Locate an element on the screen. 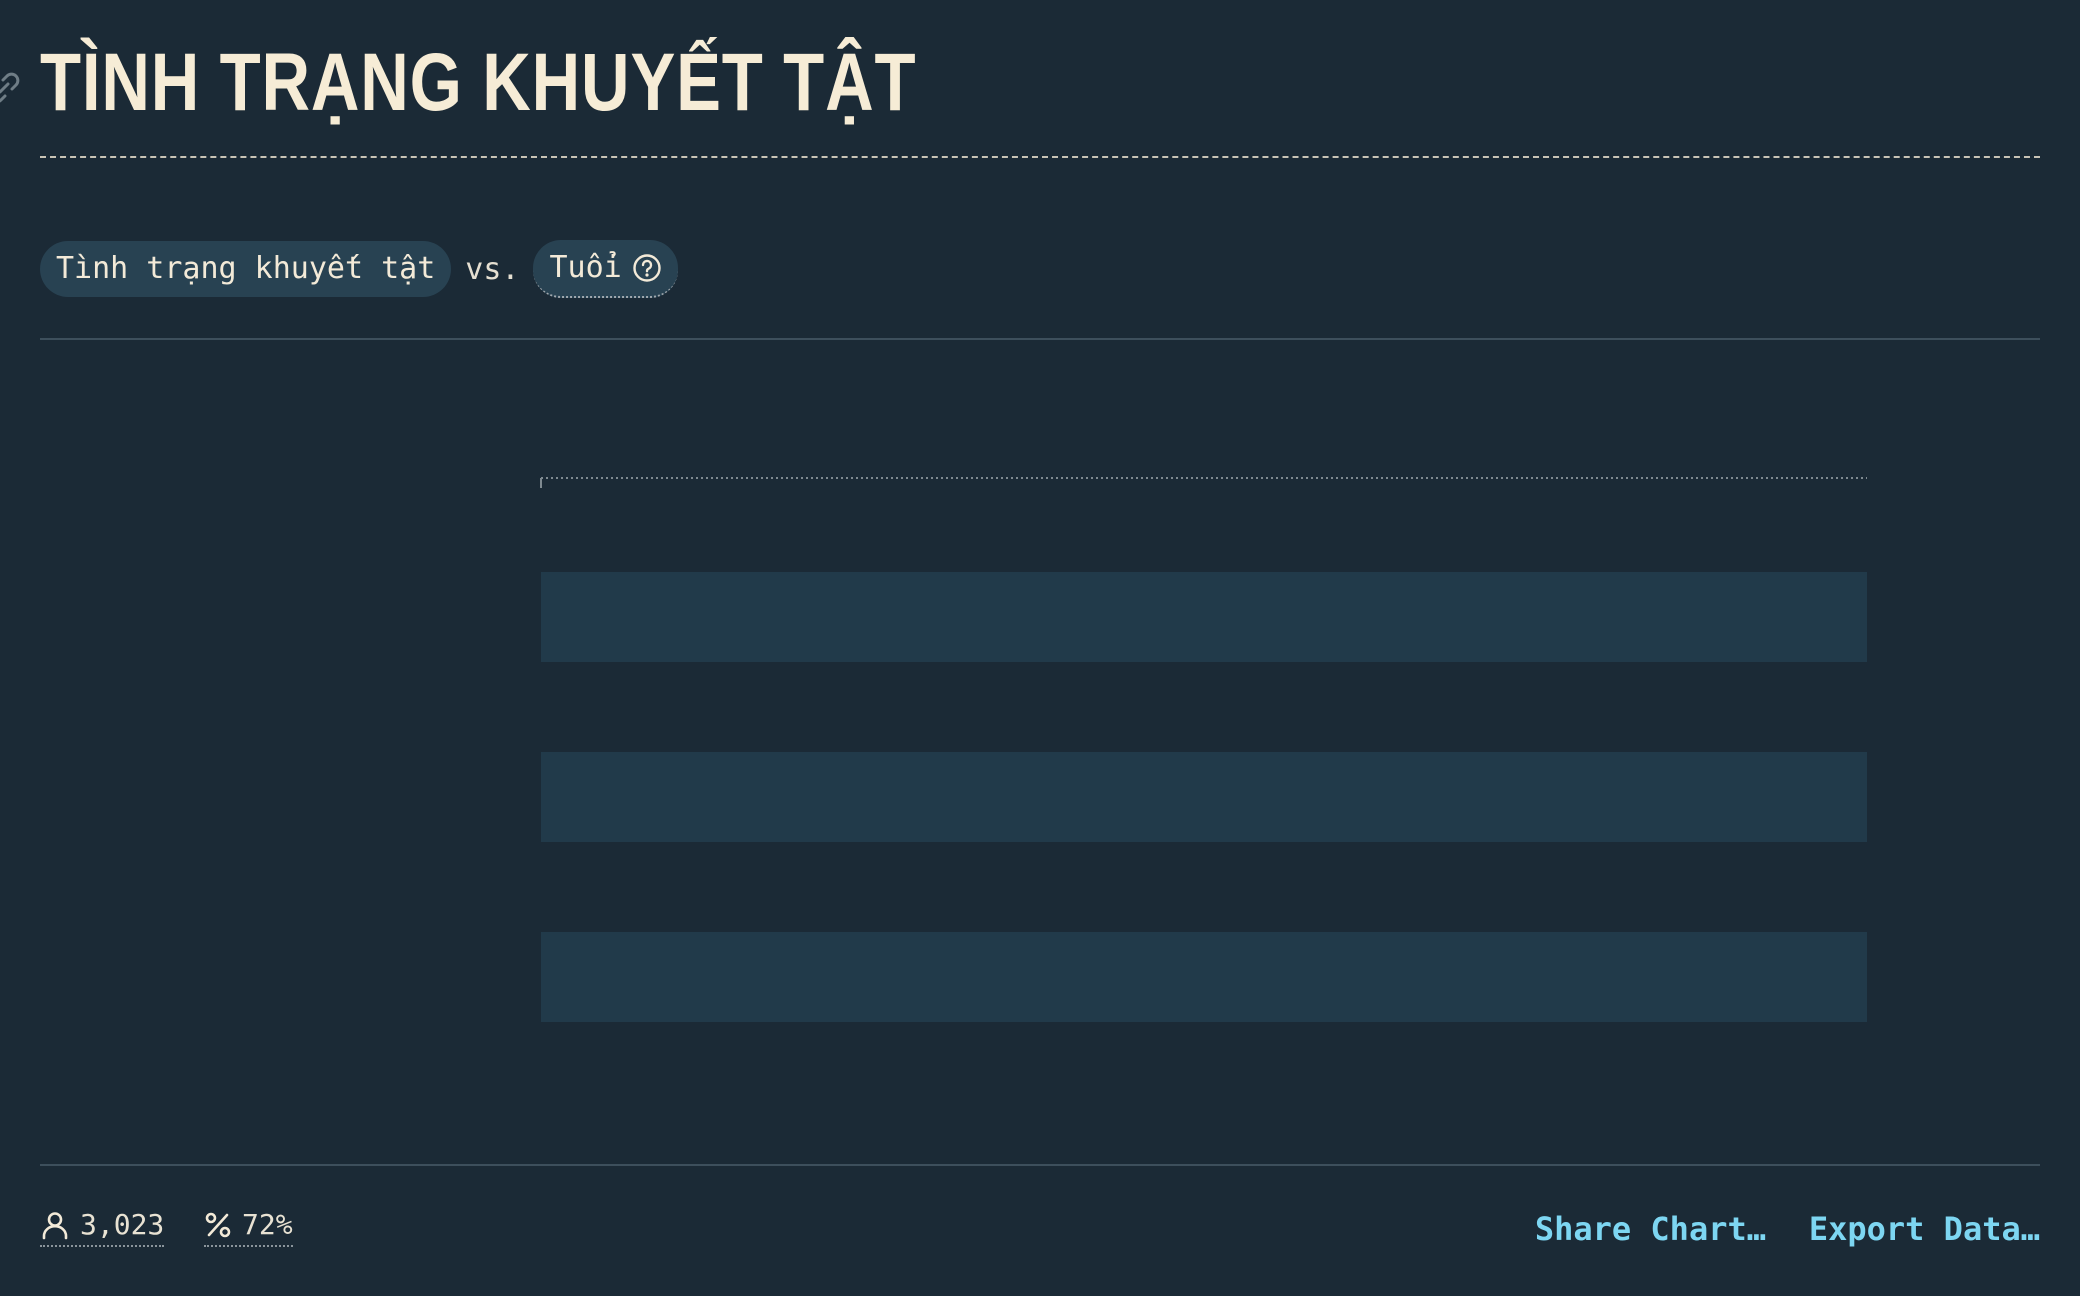 The image size is (2080, 1296). page-title: TÌNH TRẠNG KHUYẾT TẬT is located at coordinates (478, 82).